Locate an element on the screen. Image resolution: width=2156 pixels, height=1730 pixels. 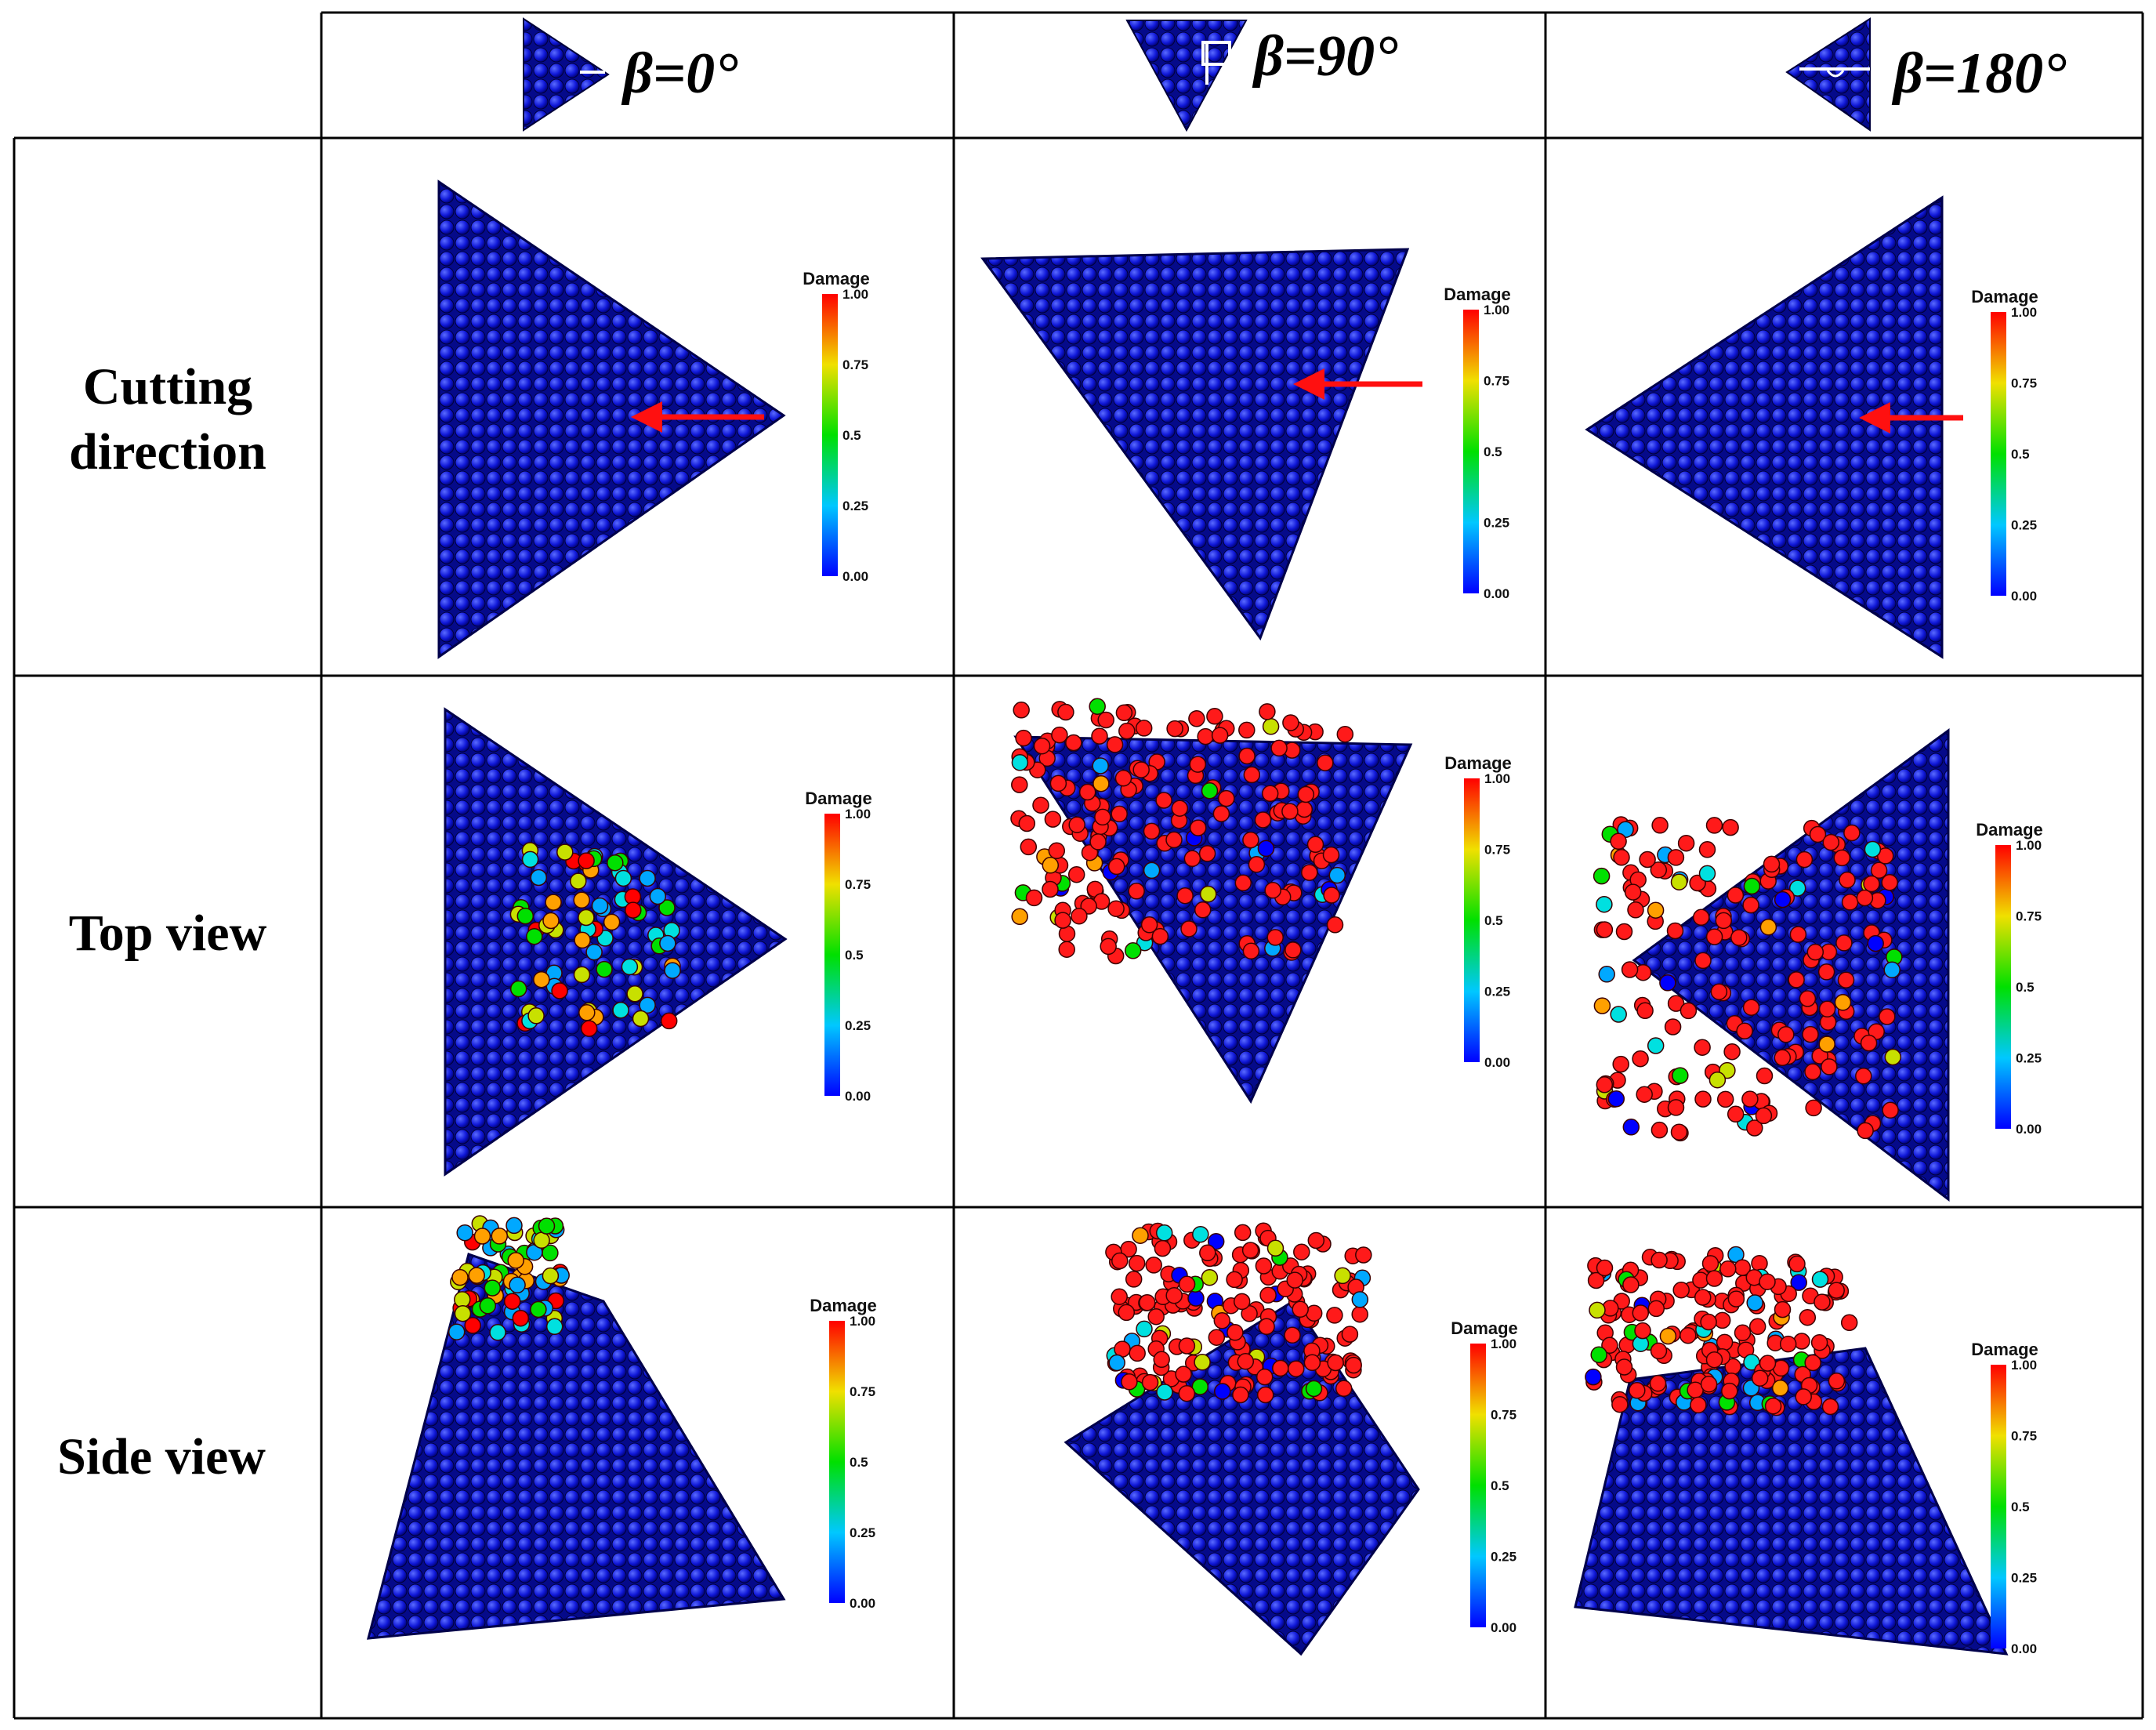
side-beta-180-render is located at coordinates (1792, 1451).